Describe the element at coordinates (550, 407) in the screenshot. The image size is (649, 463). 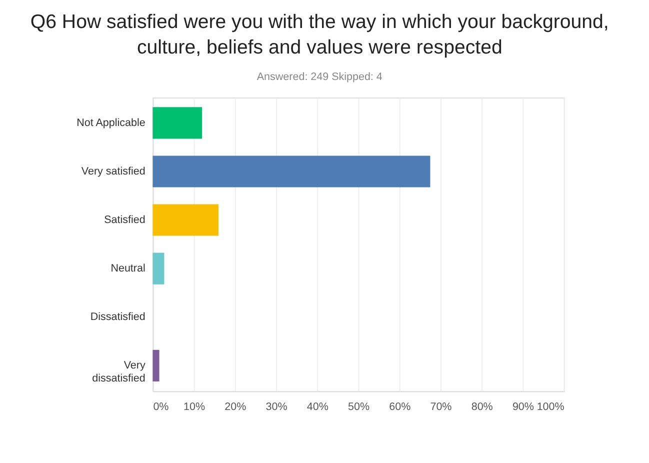
I see `x-tick-label: 100%` at that location.